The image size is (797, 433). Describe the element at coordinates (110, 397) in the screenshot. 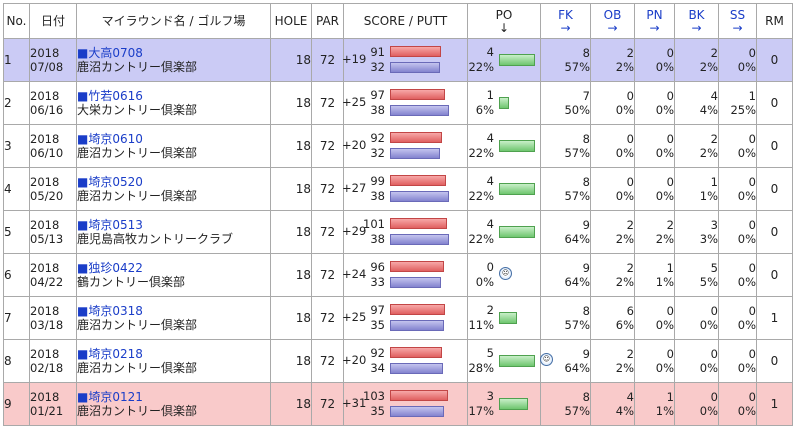

I see `round-name-link: ■埼京0121` at that location.